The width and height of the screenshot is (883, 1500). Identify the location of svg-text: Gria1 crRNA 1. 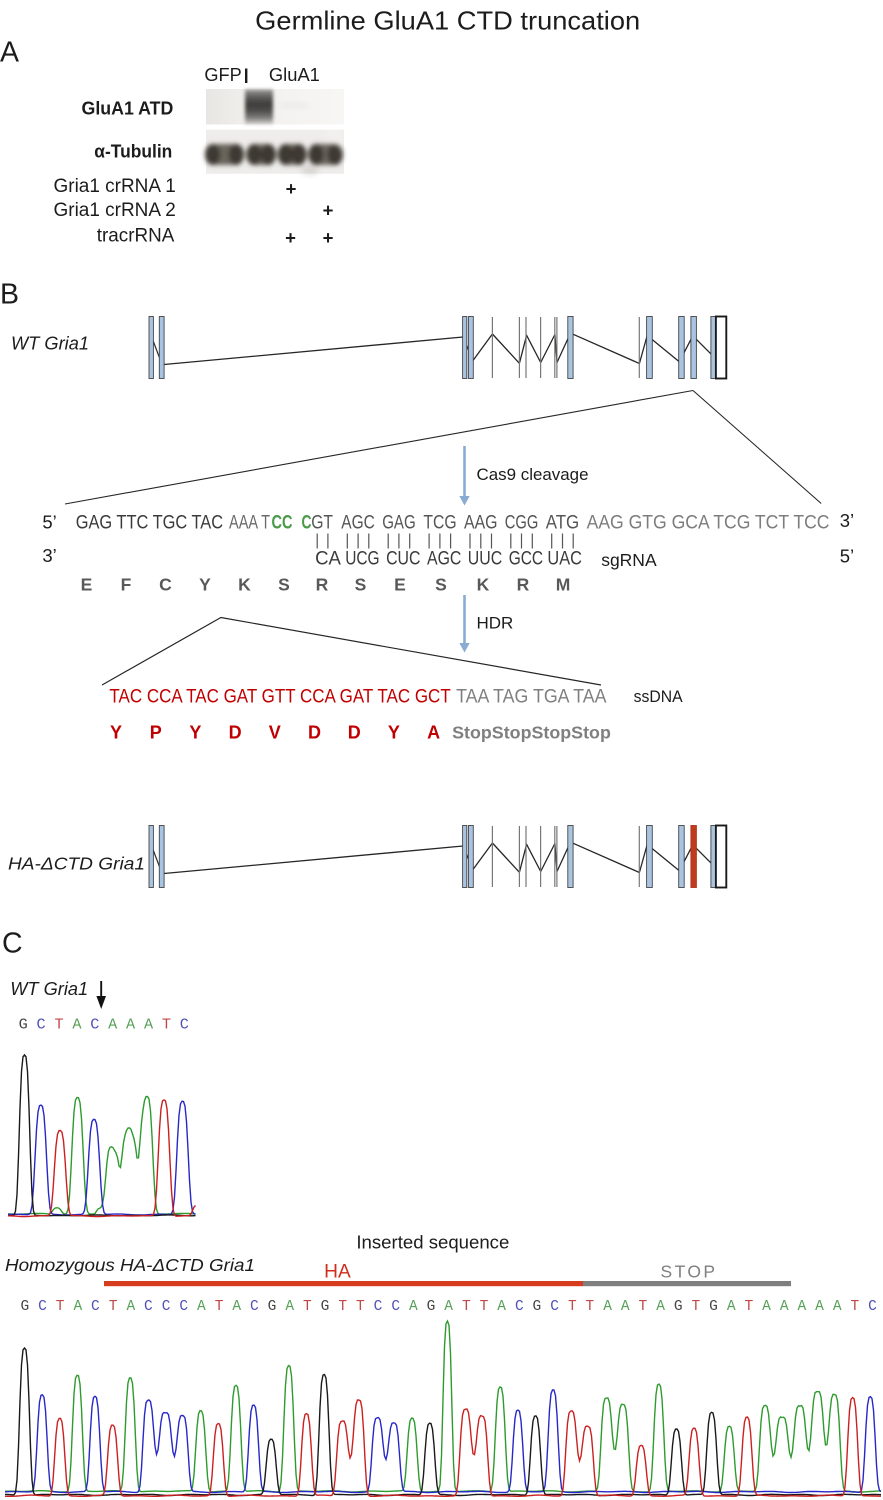
(115, 186).